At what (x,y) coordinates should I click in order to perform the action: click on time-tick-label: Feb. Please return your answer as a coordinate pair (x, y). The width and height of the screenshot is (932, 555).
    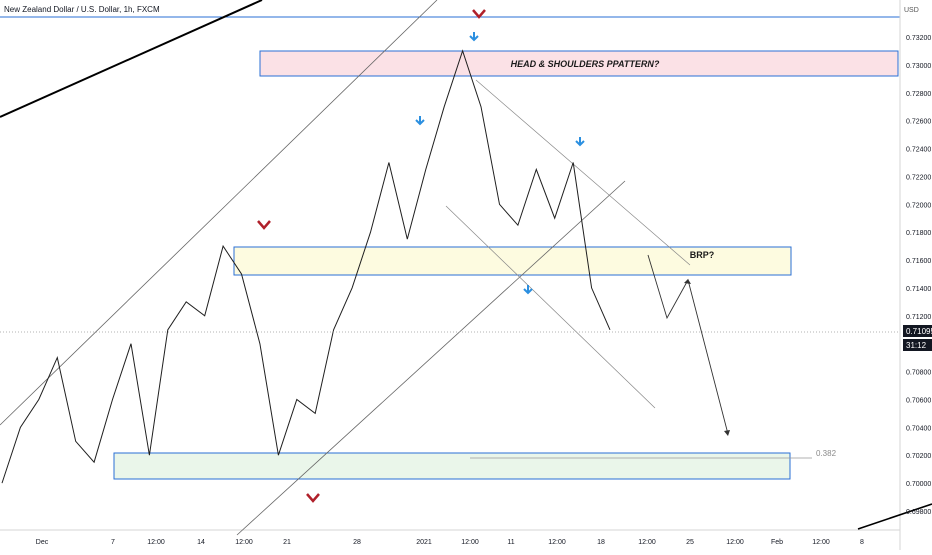
    Looking at the image, I should click on (777, 542).